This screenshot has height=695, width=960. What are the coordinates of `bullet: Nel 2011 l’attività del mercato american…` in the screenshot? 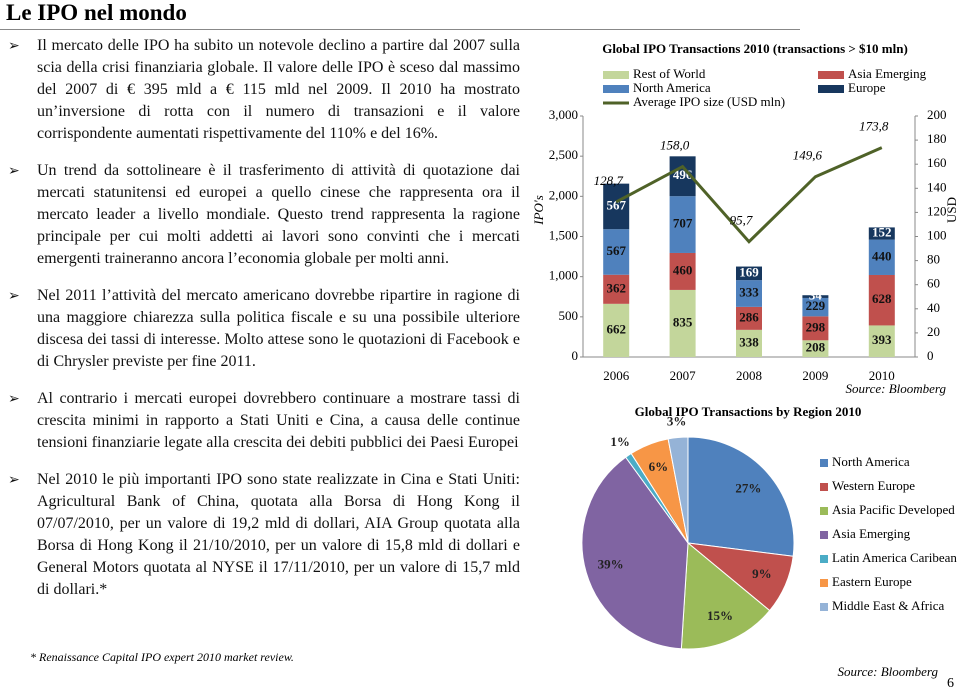 It's located at (264, 329).